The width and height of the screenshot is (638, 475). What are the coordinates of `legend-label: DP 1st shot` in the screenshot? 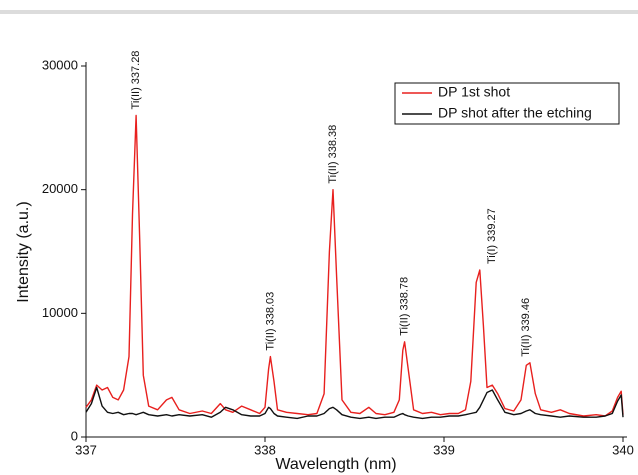 It's located at (474, 92).